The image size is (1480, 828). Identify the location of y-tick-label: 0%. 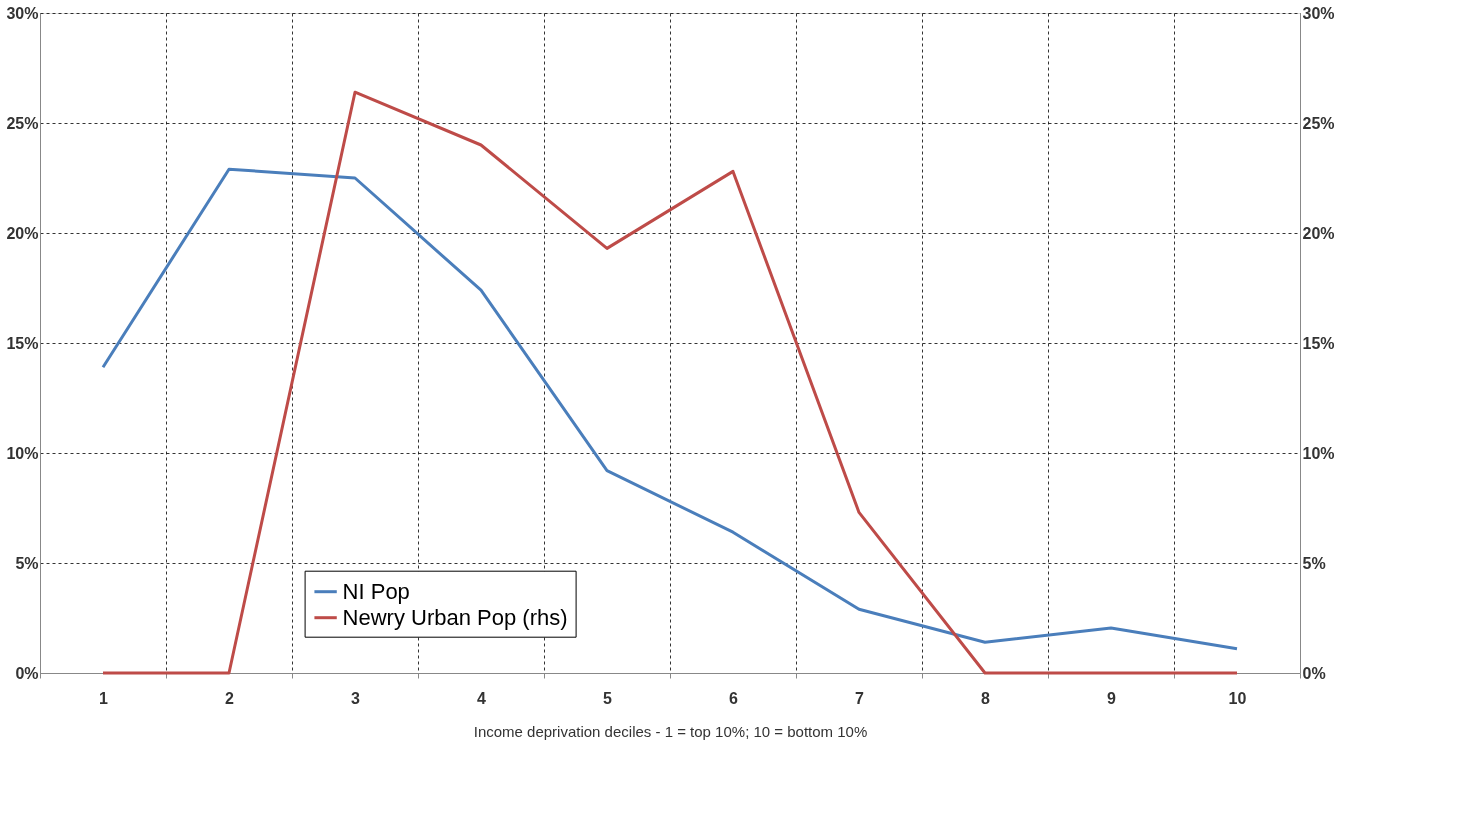
(27, 673).